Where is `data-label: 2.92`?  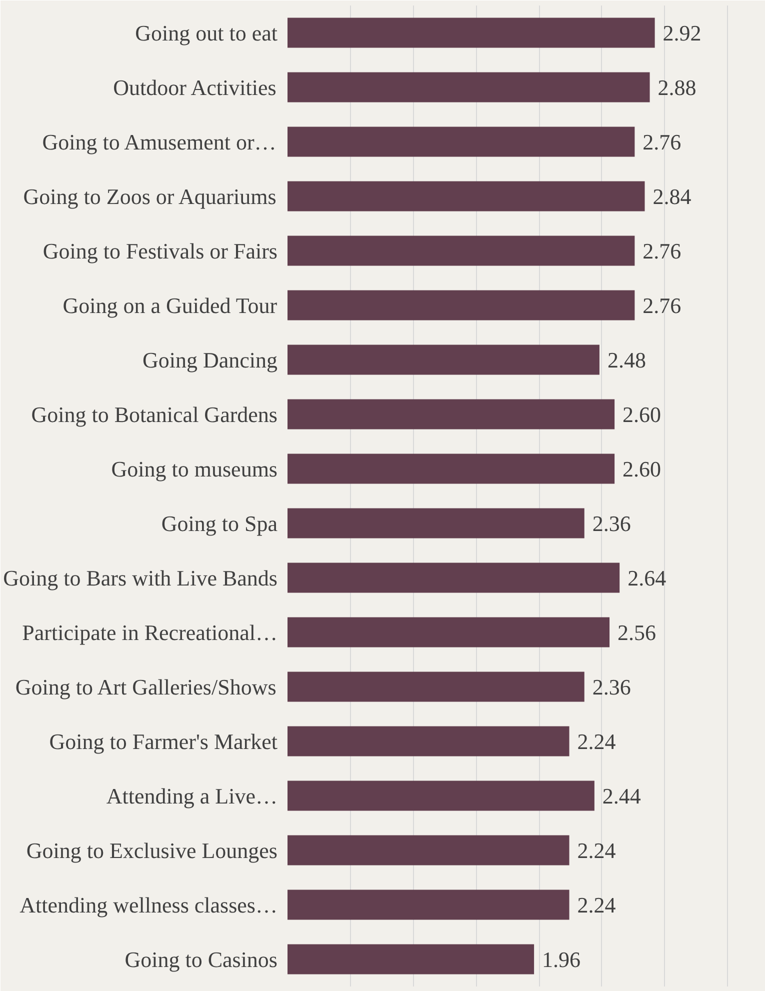
data-label: 2.92 is located at coordinates (682, 33).